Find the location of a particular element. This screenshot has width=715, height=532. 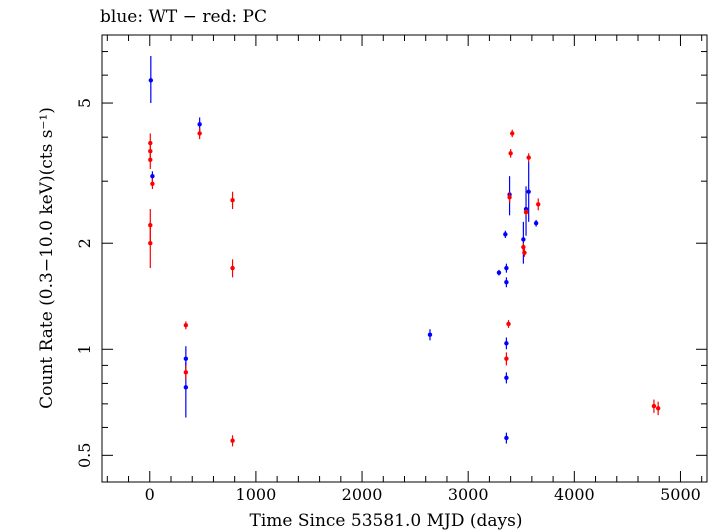

x-tick-label: 2000 is located at coordinates (362, 494).